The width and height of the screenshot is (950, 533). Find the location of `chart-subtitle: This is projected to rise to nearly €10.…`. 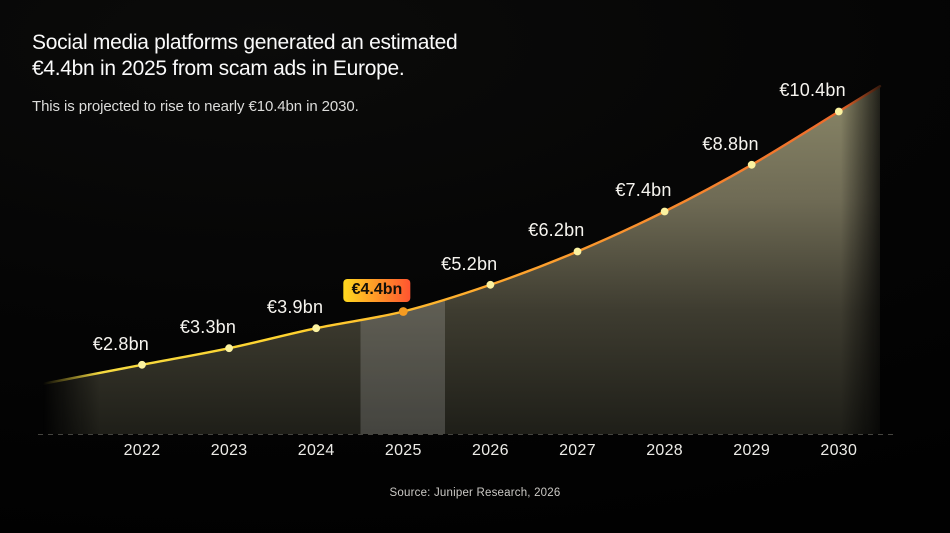

chart-subtitle: This is projected to rise to nearly €10.… is located at coordinates (195, 106).